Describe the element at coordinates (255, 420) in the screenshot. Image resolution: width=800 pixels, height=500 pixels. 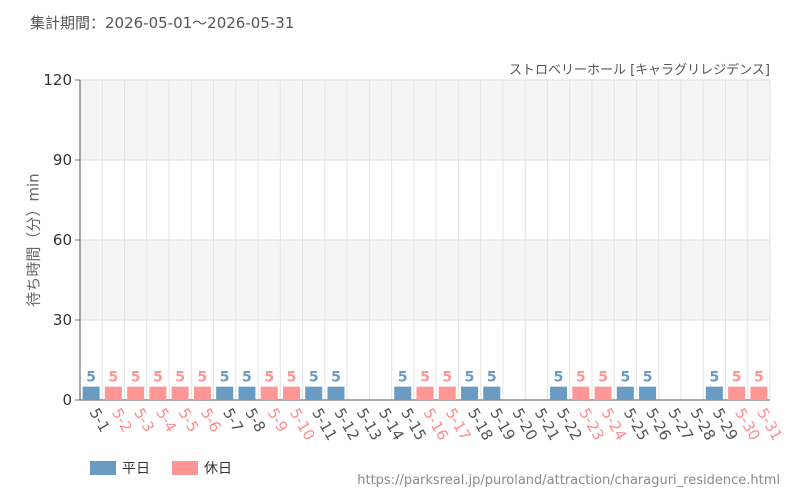
I see `x-tick-label: 5-8` at that location.